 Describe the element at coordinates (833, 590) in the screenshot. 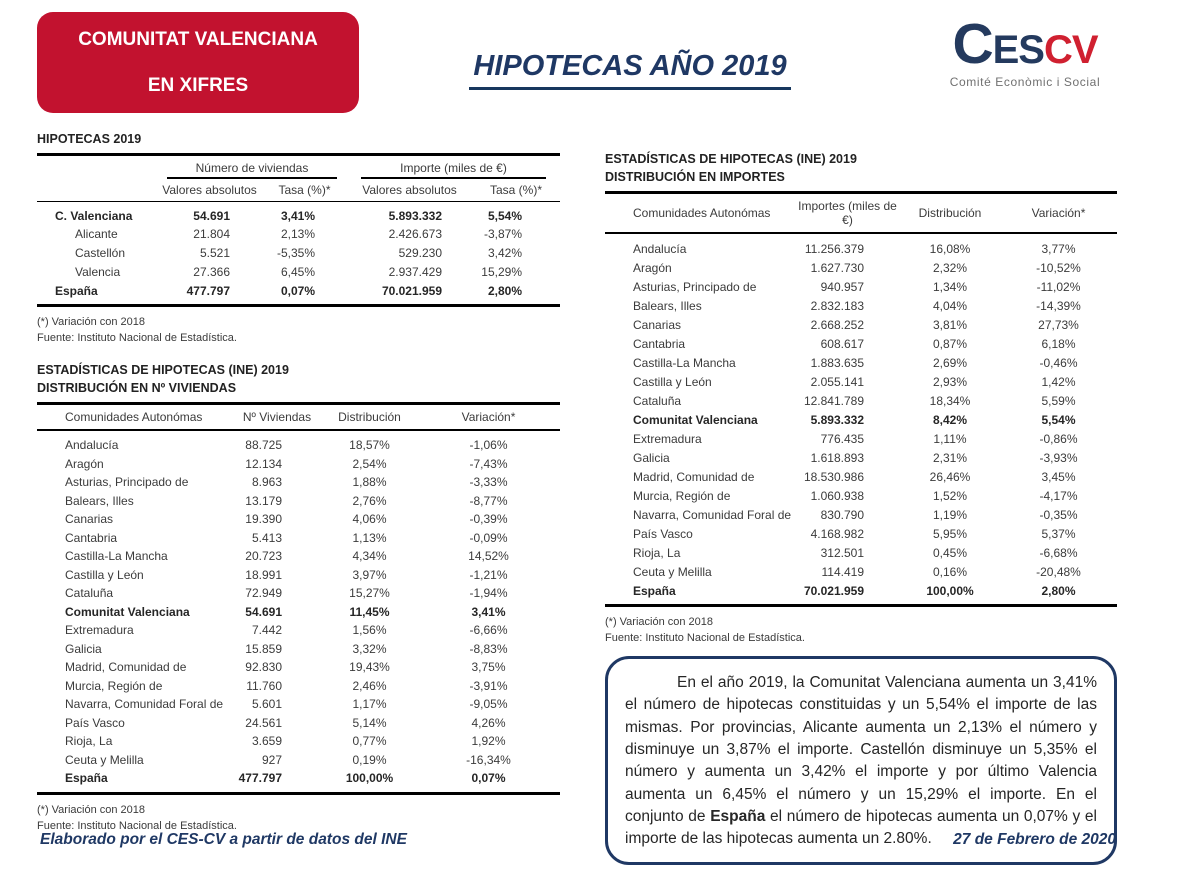

I see `importes-value: 70.021.959` at that location.